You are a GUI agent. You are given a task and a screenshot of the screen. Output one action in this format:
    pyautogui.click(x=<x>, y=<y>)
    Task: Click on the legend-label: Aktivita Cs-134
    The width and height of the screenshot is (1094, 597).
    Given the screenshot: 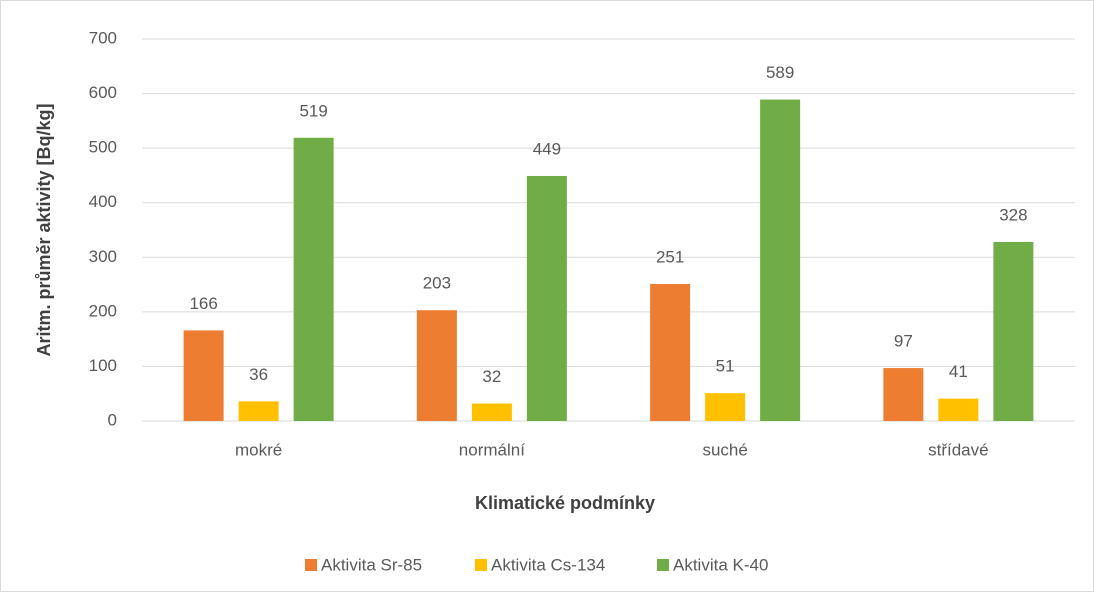 What is the action you would take?
    pyautogui.click(x=548, y=564)
    